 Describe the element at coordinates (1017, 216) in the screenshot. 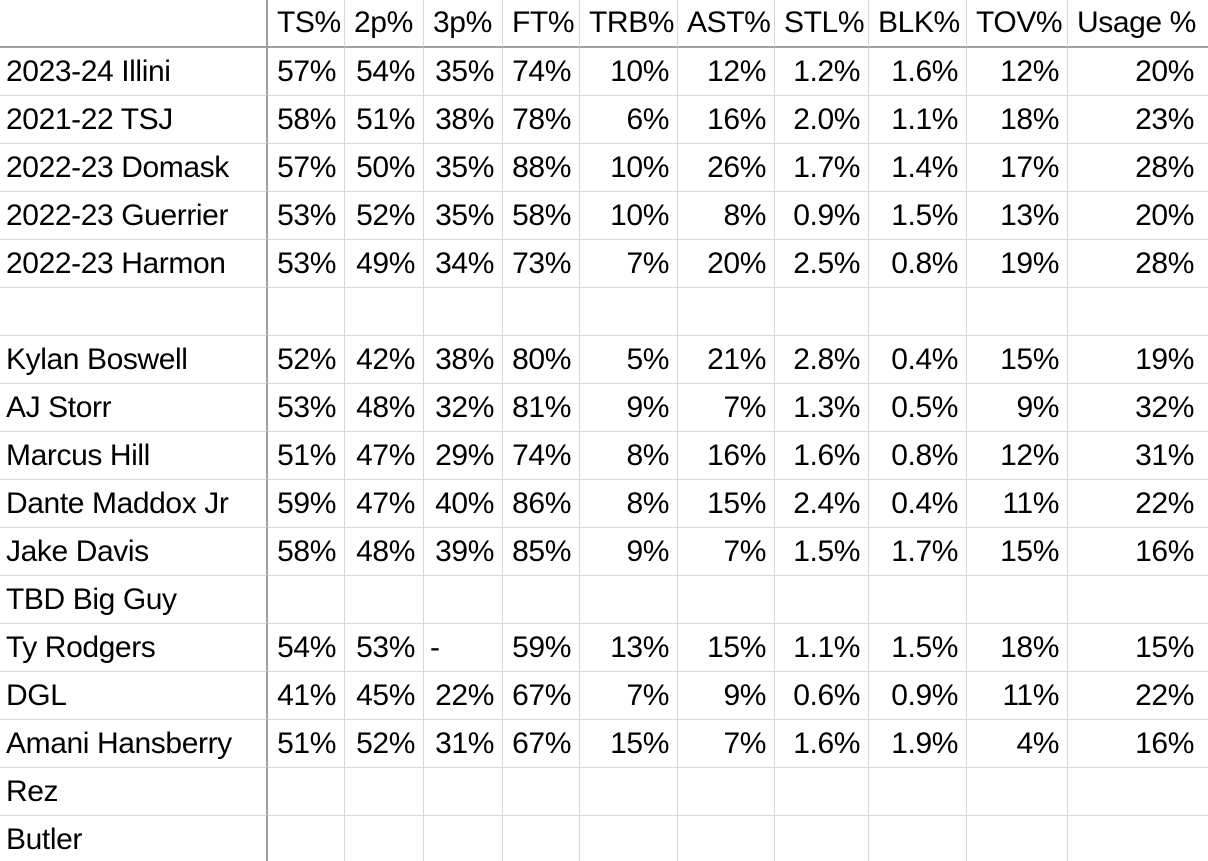

I see `value-cell: 13%` at that location.